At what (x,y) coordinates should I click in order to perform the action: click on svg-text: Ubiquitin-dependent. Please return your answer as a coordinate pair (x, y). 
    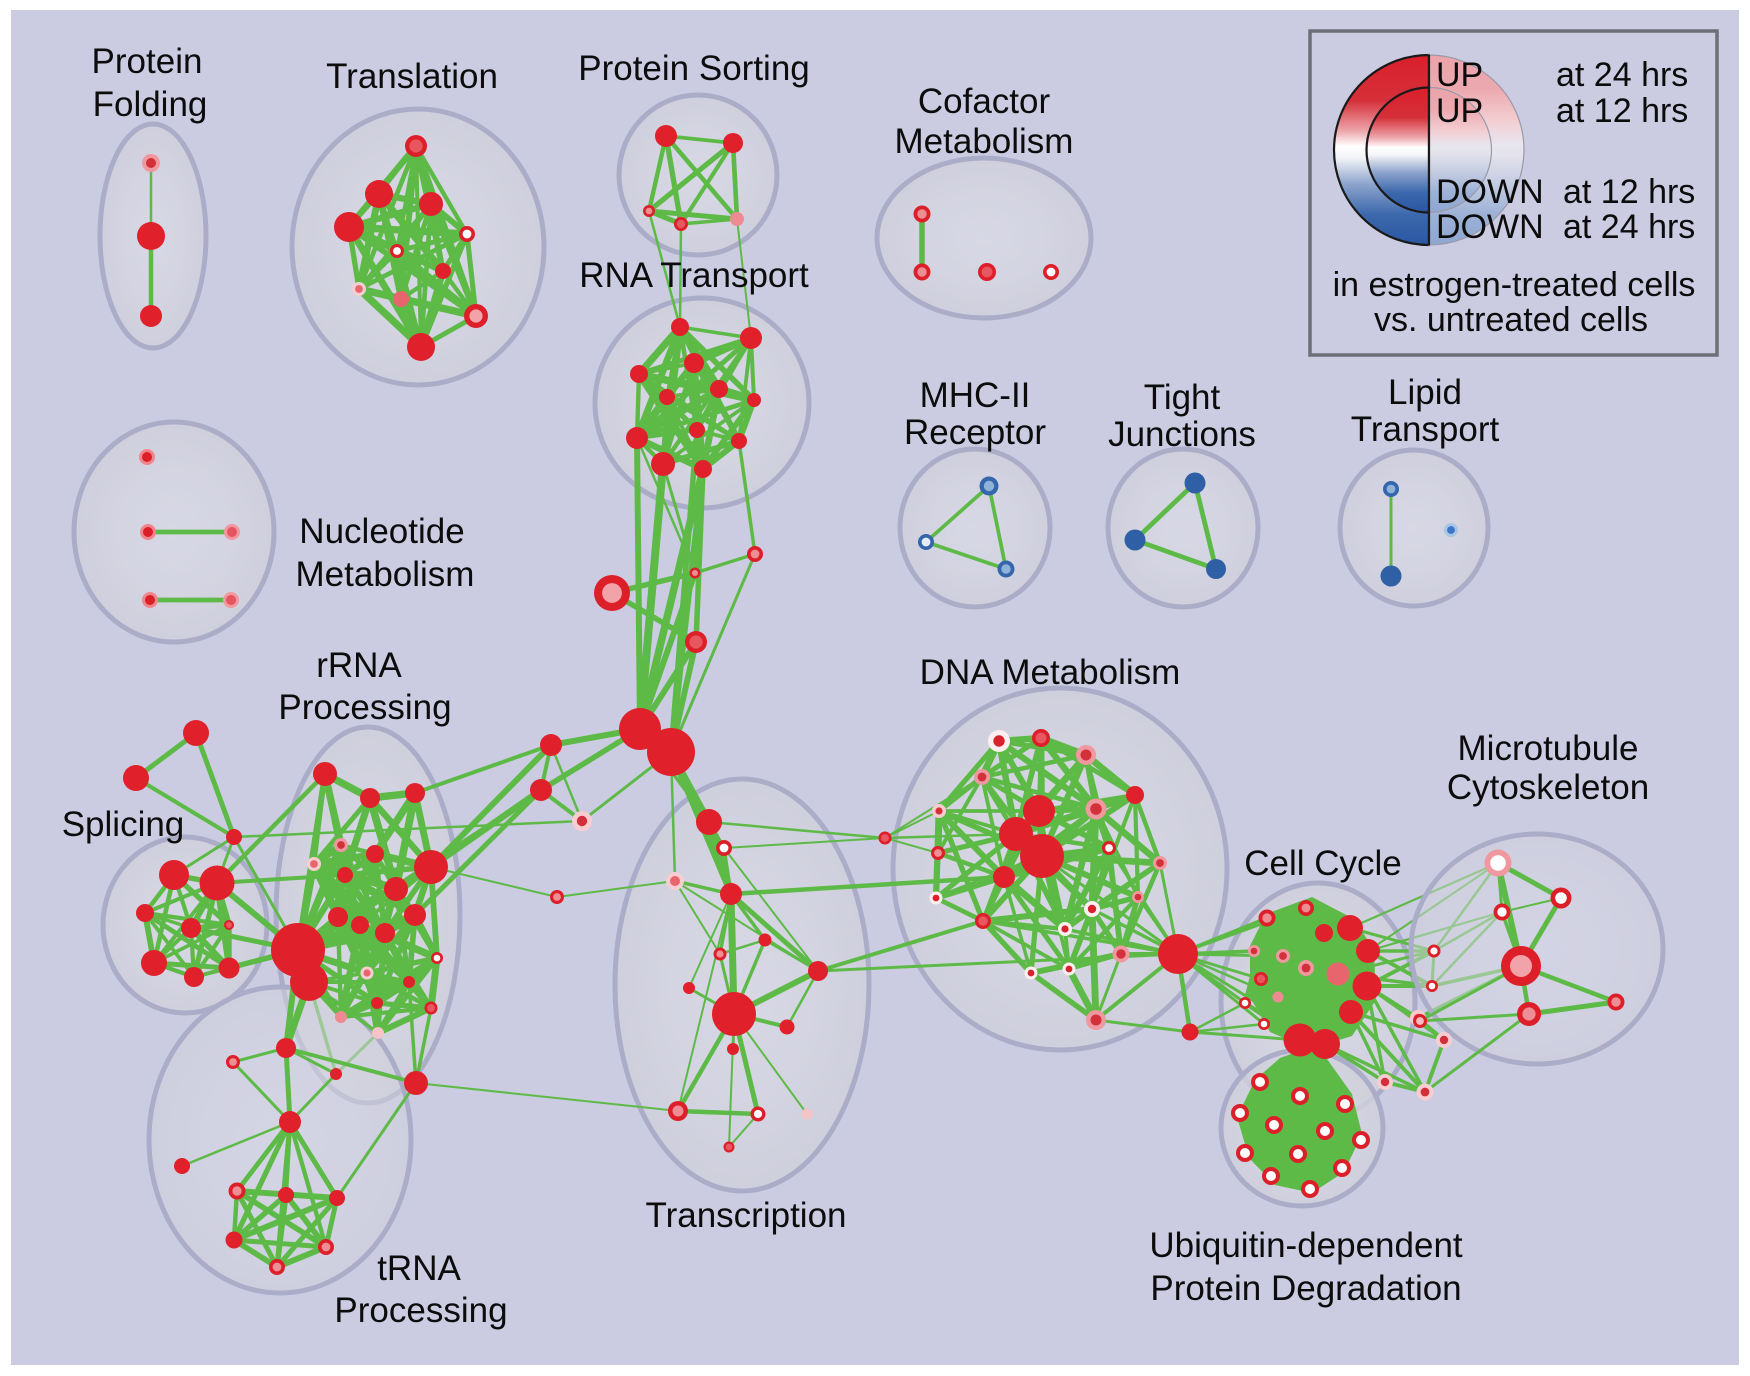
    Looking at the image, I should click on (1306, 1245).